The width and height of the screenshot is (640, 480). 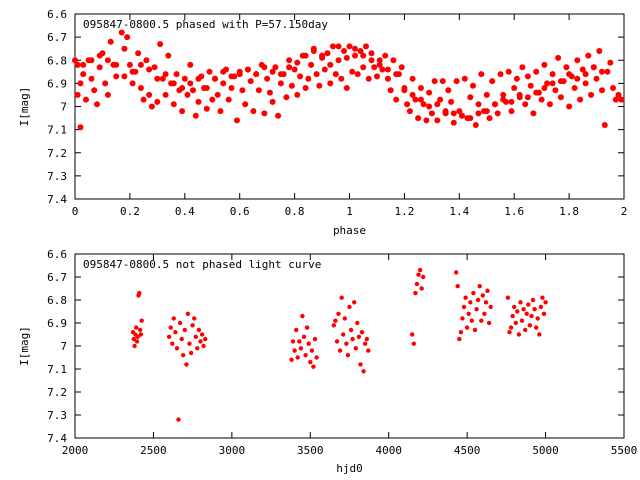 I want to click on x-tick-label: 1, so click(x=349, y=211).